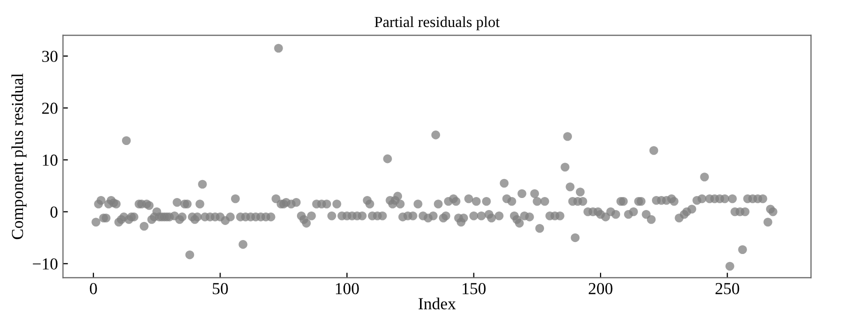 This screenshot has height=321, width=851. I want to click on y-axis-title: Component plus residual, so click(18, 157).